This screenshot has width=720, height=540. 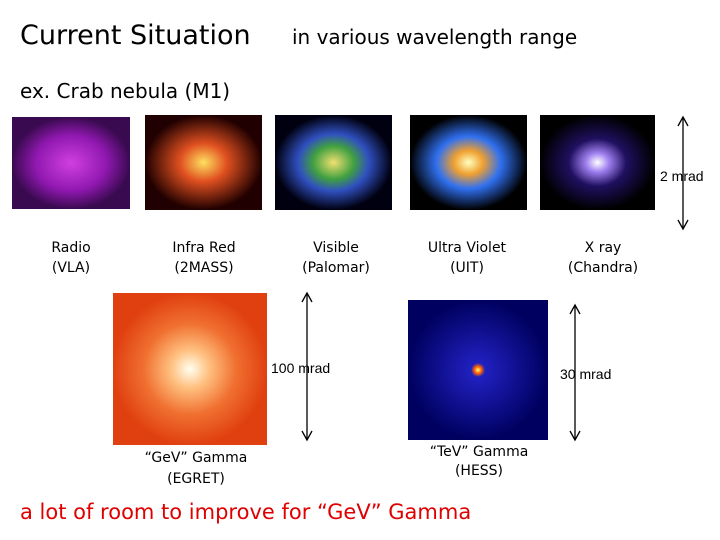 What do you see at coordinates (597, 162) in the screenshot?
I see `xray-image` at bounding box center [597, 162].